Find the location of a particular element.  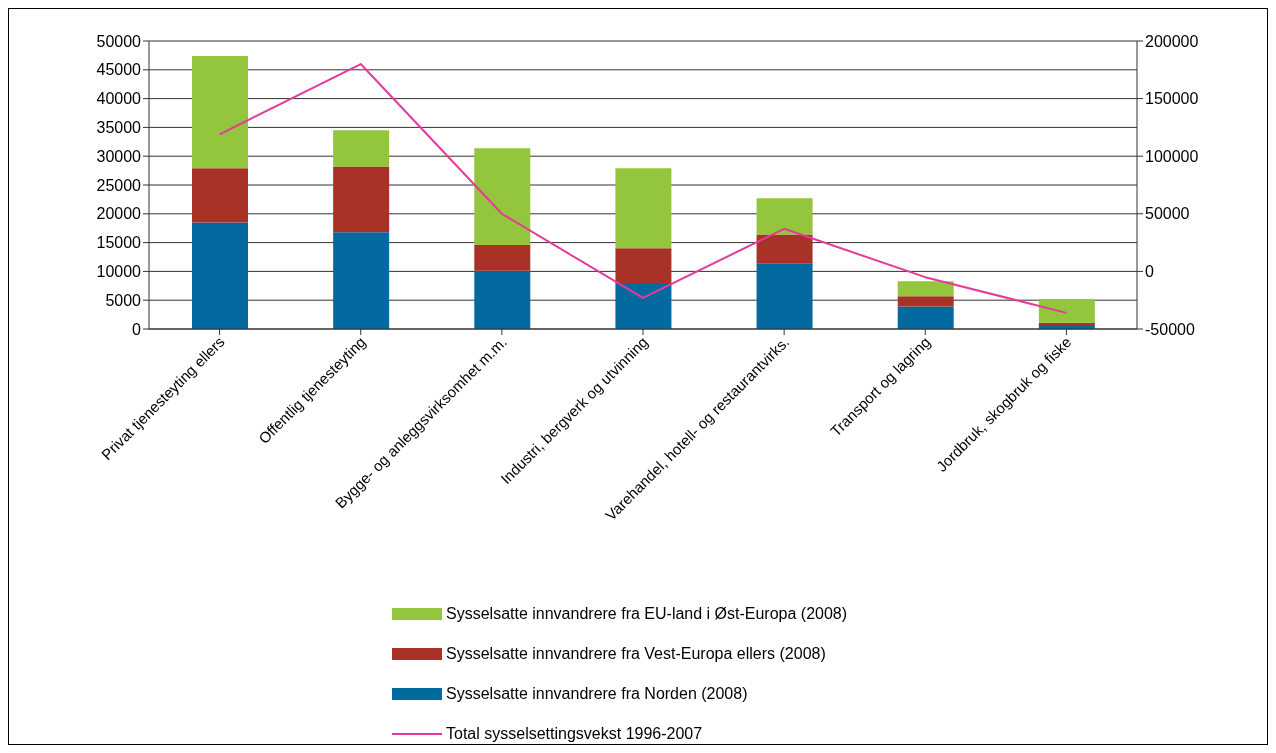

y-tick-label: 45000 is located at coordinates (119, 70).